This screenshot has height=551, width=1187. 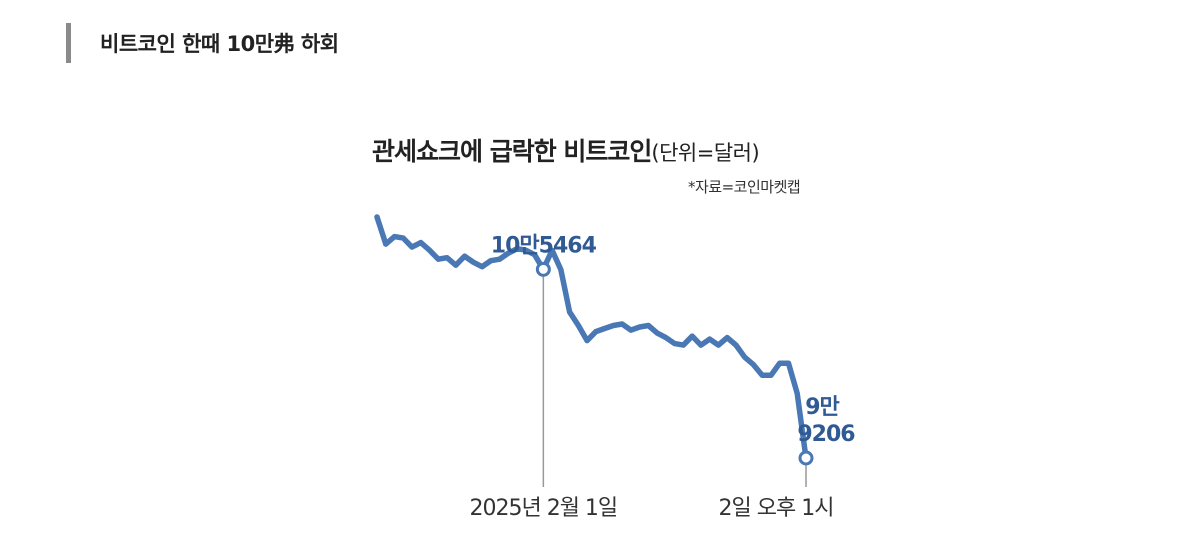 What do you see at coordinates (776, 508) in the screenshot?
I see `end-date-label: 2일 오후 1시` at bounding box center [776, 508].